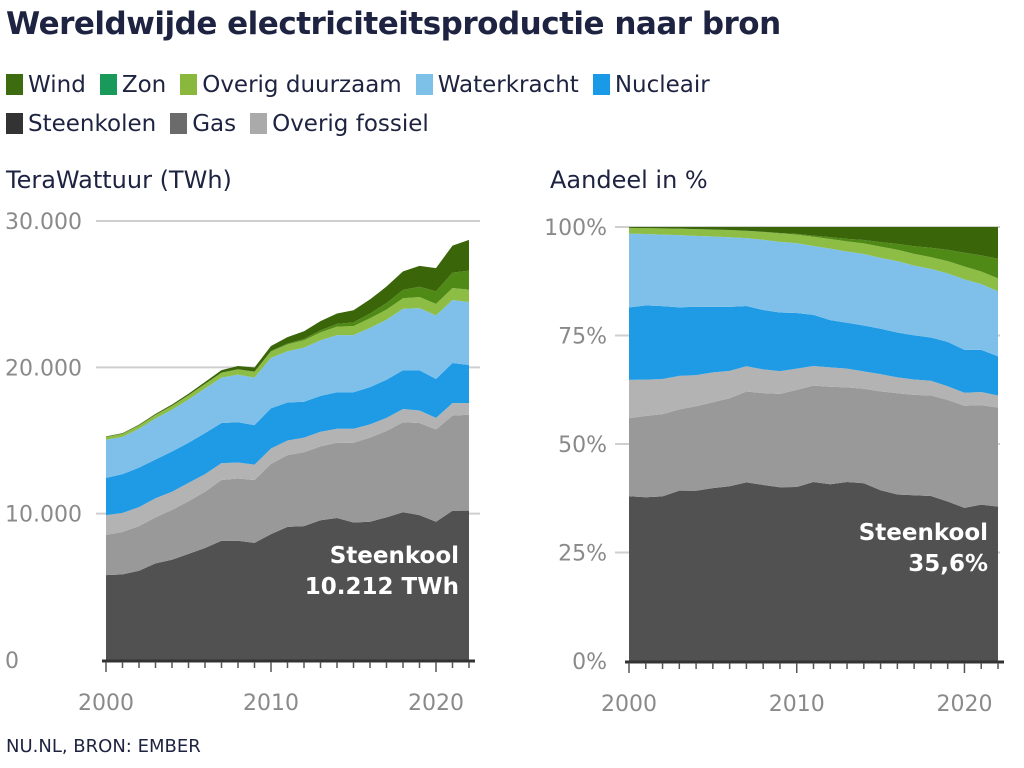  I want to click on legend-item-wind: Wind, so click(46, 85).